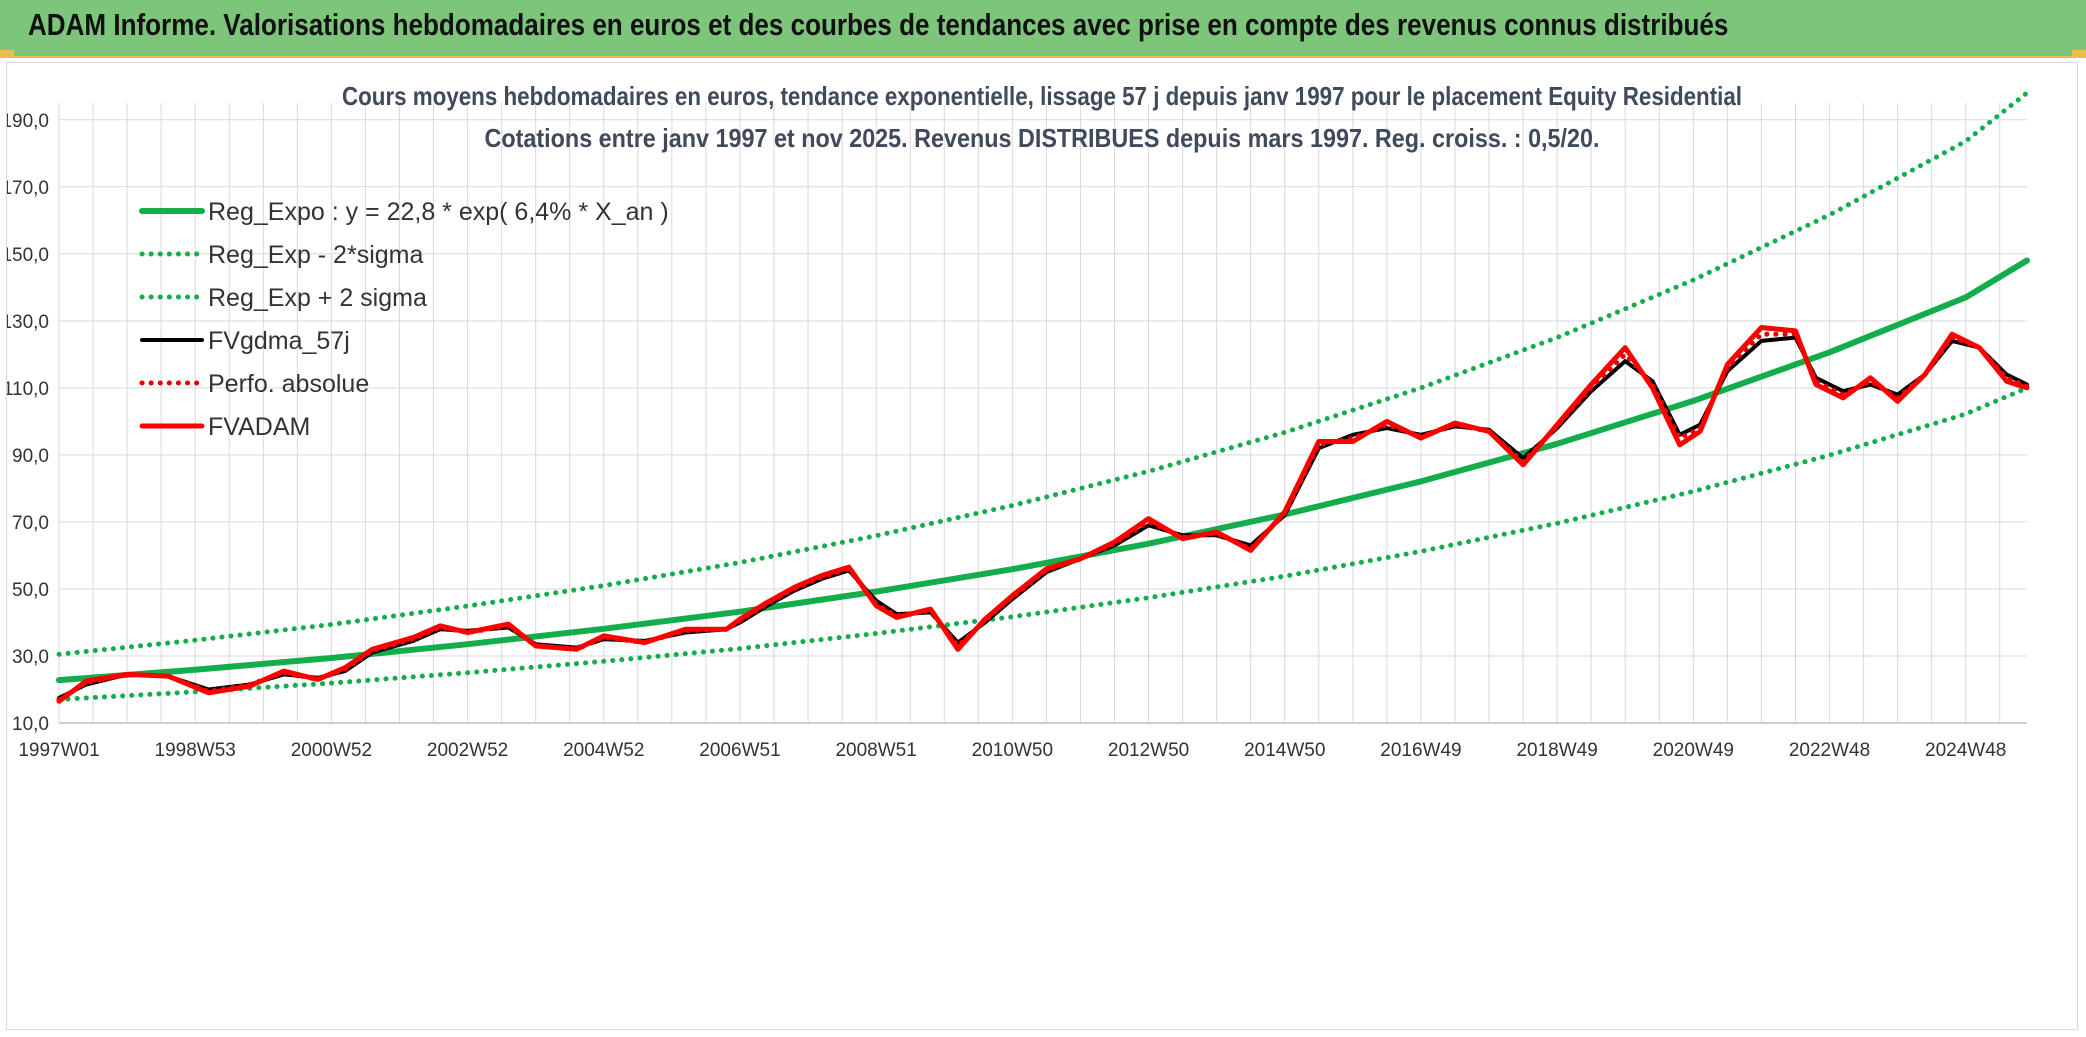  I want to click on y-tick-label: 90,0, so click(30, 456).